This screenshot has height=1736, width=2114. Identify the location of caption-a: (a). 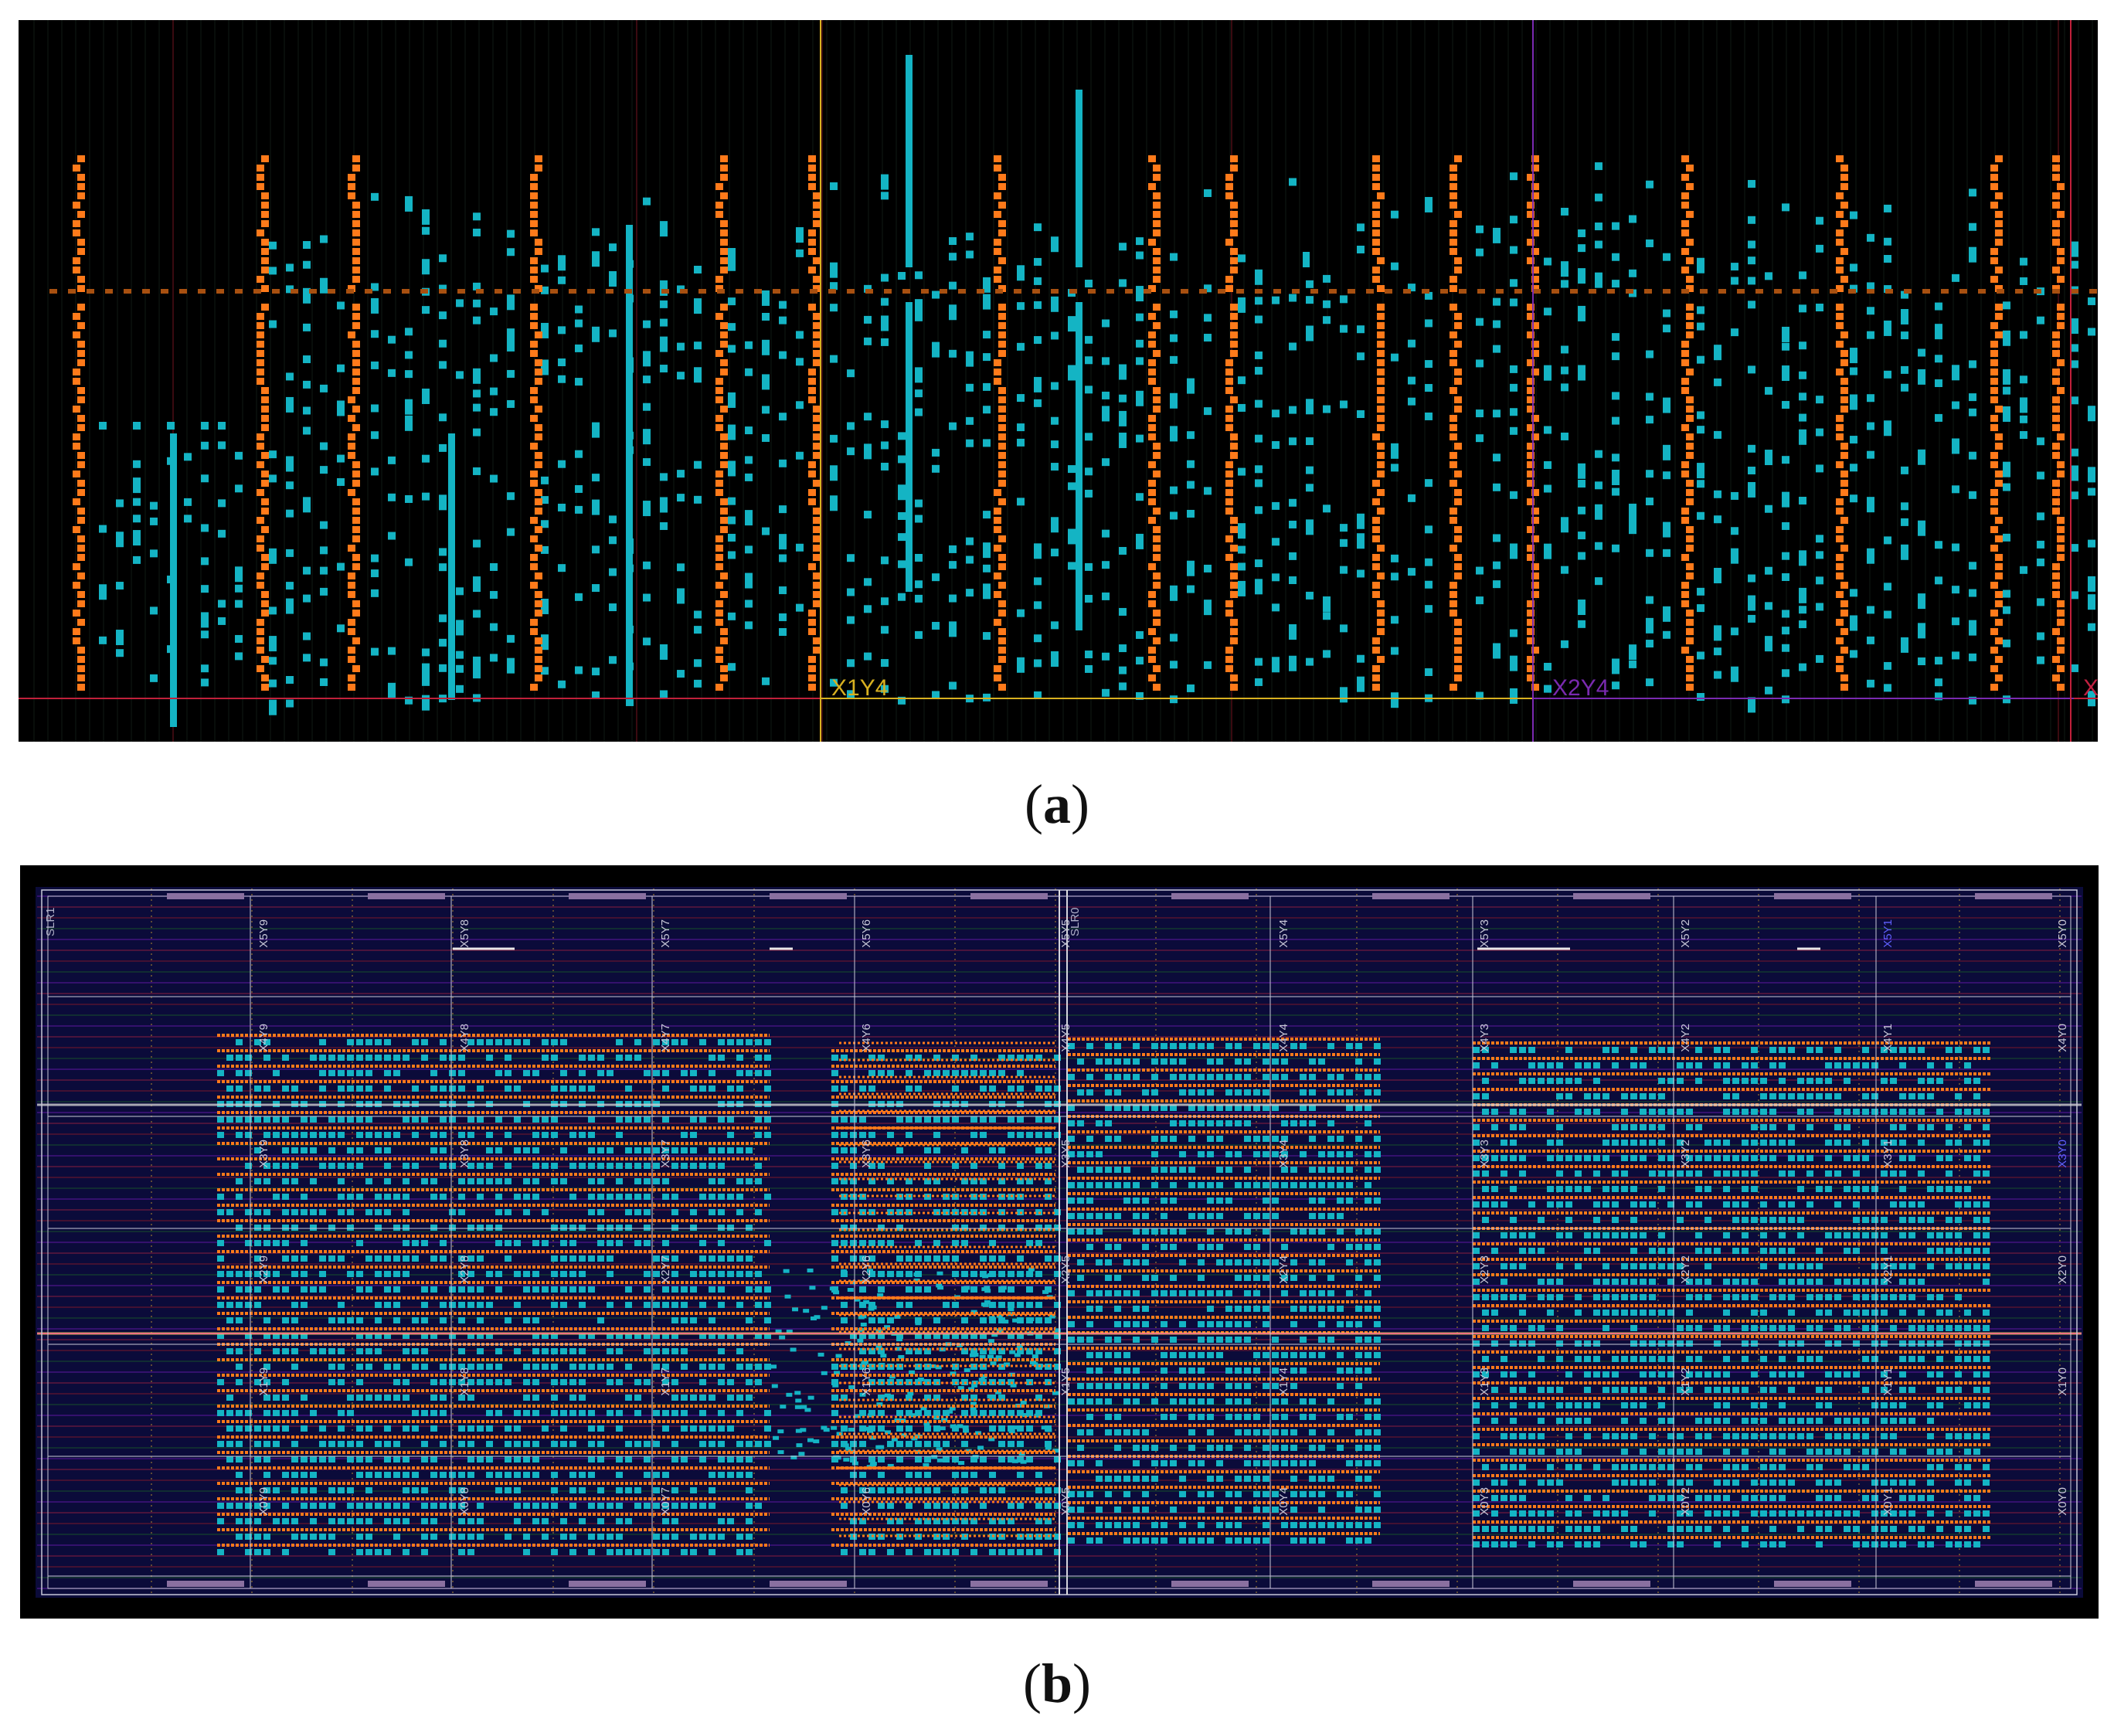
(1057, 804).